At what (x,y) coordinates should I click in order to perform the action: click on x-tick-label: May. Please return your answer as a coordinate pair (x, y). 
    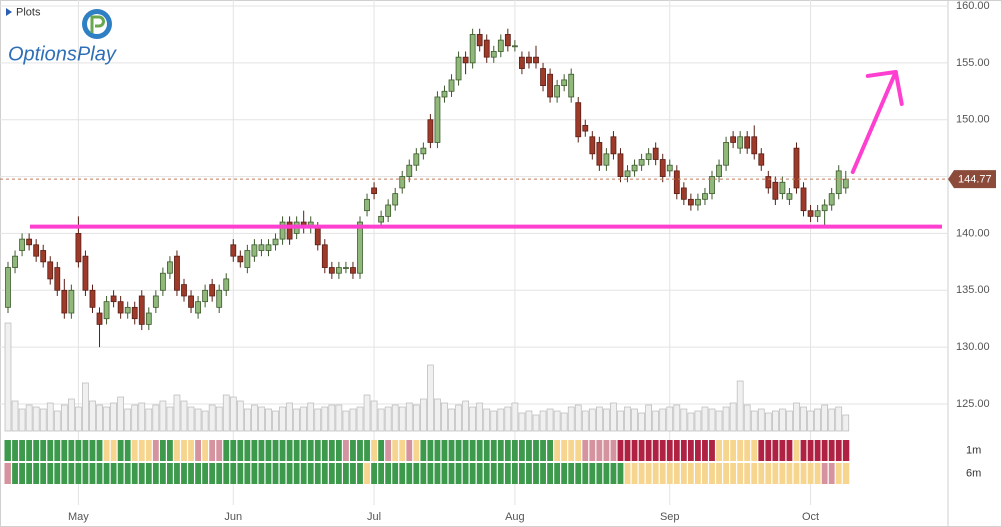
    Looking at the image, I should click on (78, 517).